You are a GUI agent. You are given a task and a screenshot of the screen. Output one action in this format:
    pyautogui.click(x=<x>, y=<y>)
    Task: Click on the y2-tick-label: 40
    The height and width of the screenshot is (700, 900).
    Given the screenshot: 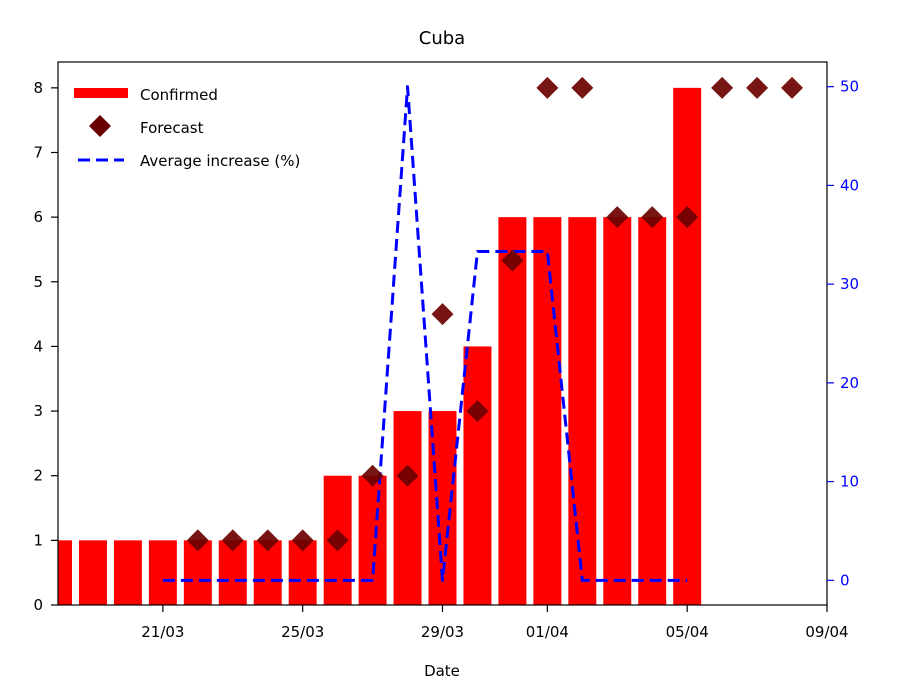 What is the action you would take?
    pyautogui.click(x=849, y=185)
    